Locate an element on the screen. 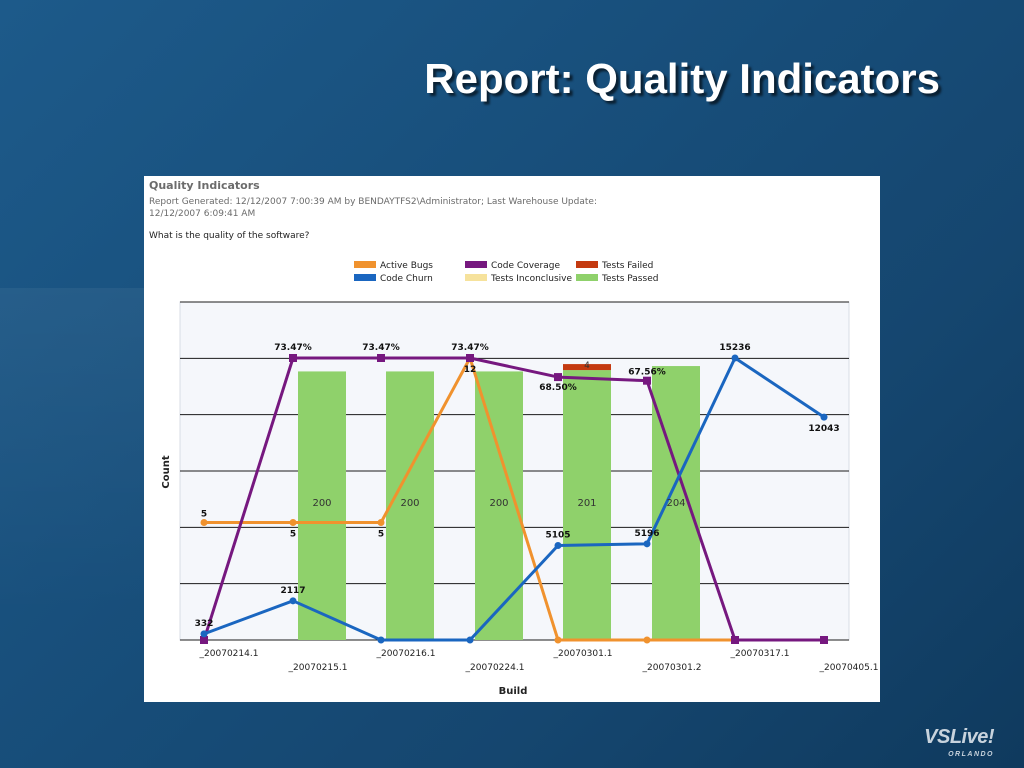  x-tick-label: _20070215.1 is located at coordinates (318, 668).